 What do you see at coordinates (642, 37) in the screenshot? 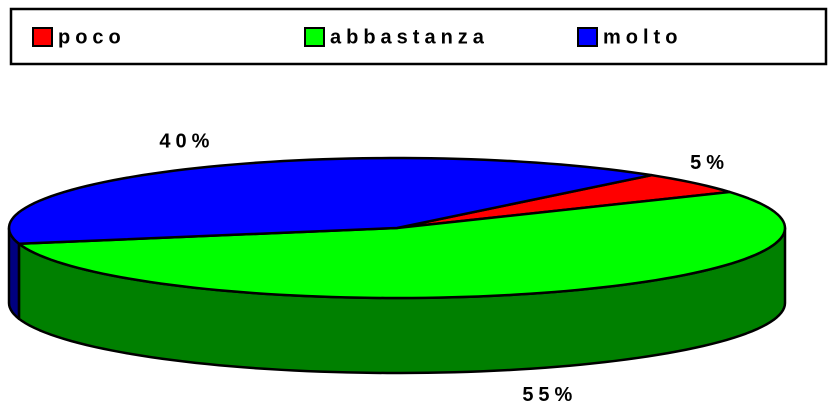
I see `legend-label: molto` at bounding box center [642, 37].